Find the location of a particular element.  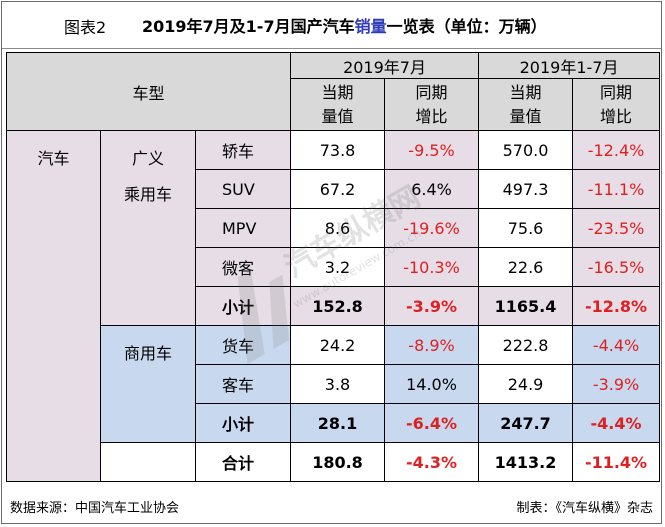

cell-yoy: -10.3% is located at coordinates (432, 267).